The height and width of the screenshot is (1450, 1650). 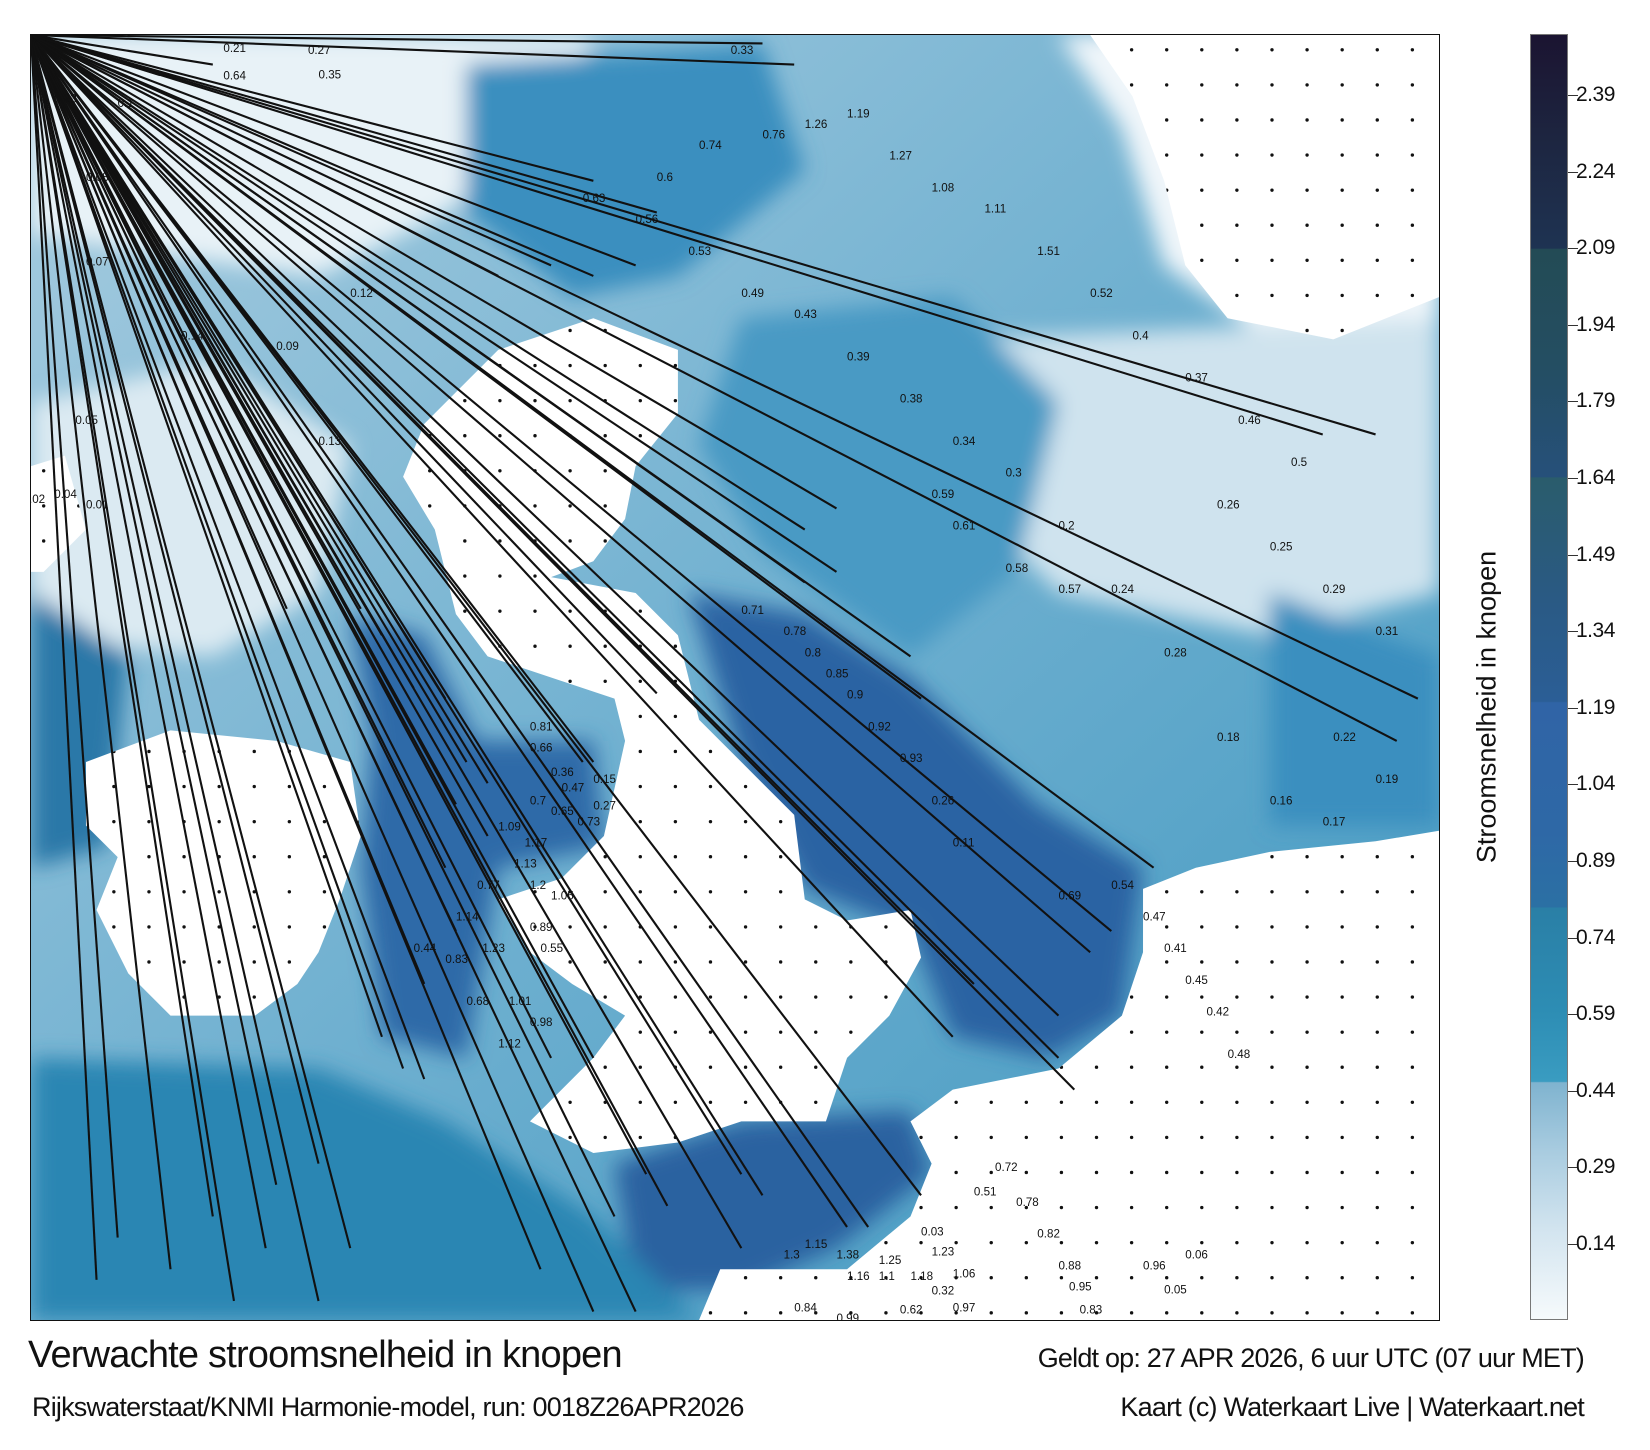 I want to click on current-value-label: 0.49, so click(x=752, y=293).